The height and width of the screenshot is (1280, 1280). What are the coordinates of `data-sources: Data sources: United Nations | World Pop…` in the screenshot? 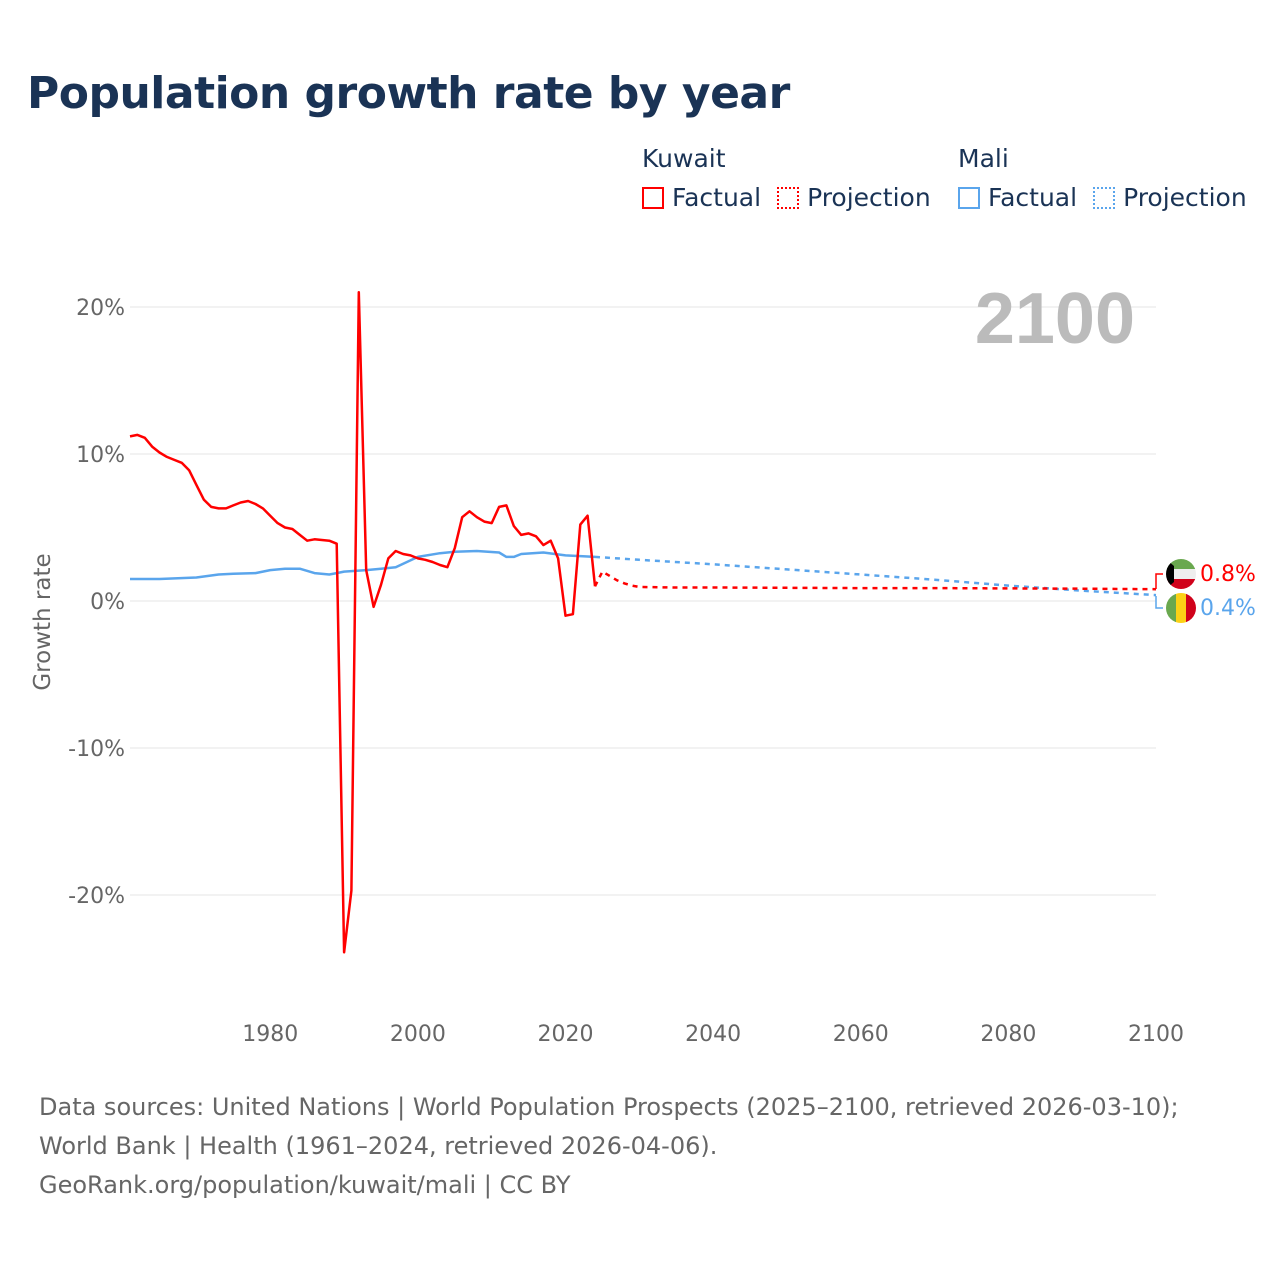 It's located at (609, 1126).